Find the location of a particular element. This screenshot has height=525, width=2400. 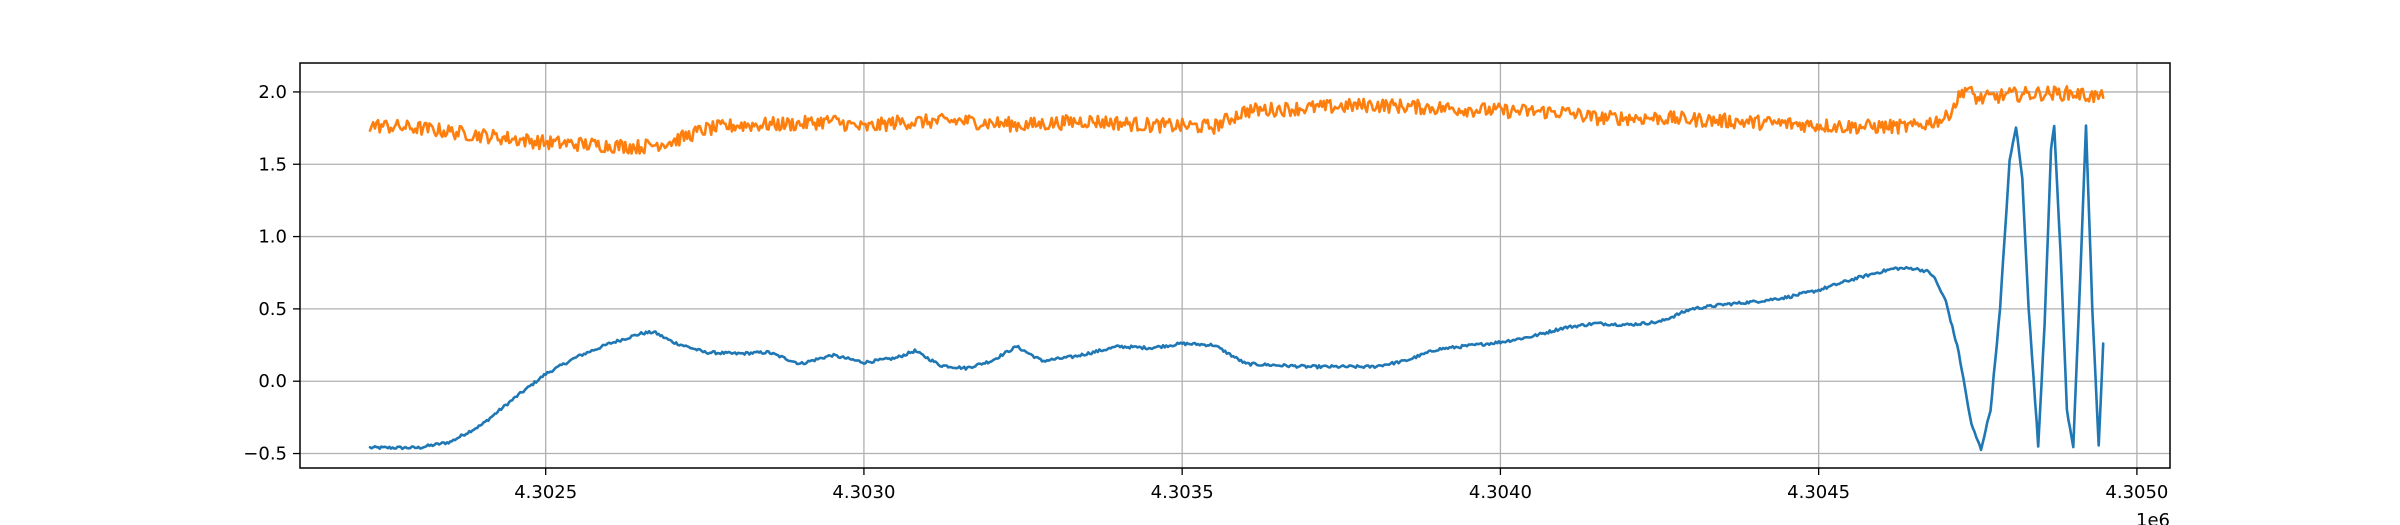

y-axis: −0.5 0.0 0.5 1.0 1.5 2.0 is located at coordinates (271, 273).